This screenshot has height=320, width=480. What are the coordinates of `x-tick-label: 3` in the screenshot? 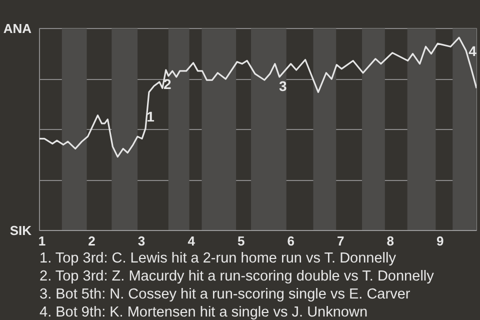 It's located at (142, 241).